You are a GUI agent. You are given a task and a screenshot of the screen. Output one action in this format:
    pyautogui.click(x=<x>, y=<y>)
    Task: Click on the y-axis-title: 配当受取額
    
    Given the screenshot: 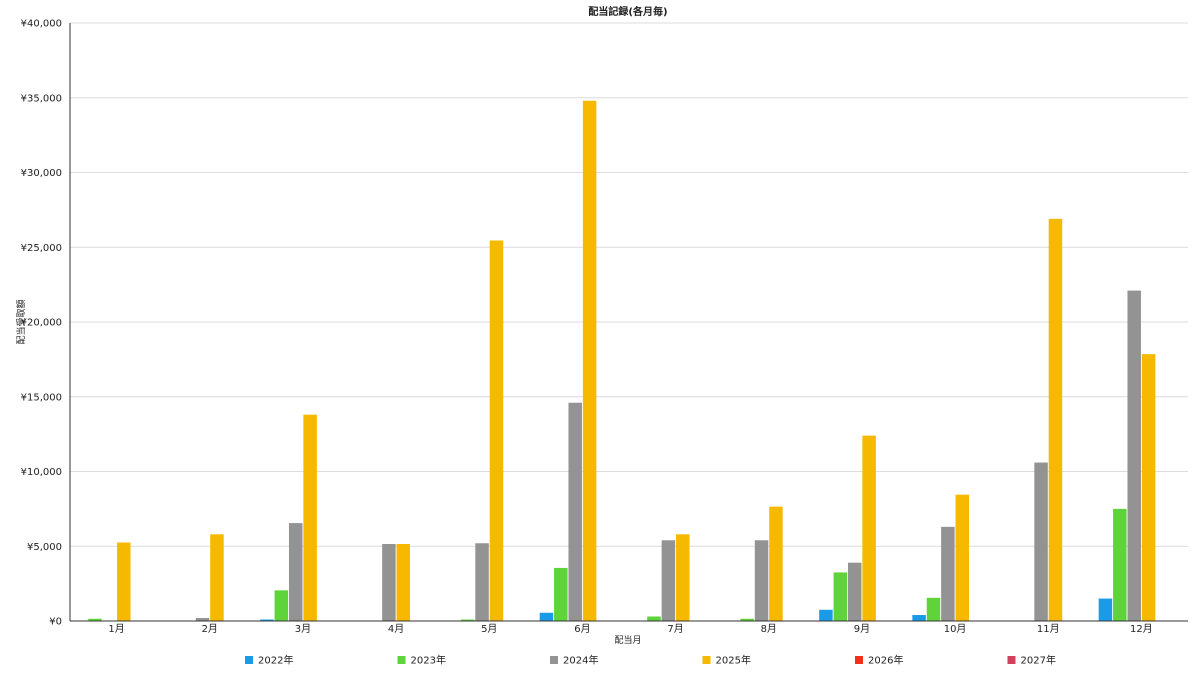 What is the action you would take?
    pyautogui.click(x=21, y=321)
    